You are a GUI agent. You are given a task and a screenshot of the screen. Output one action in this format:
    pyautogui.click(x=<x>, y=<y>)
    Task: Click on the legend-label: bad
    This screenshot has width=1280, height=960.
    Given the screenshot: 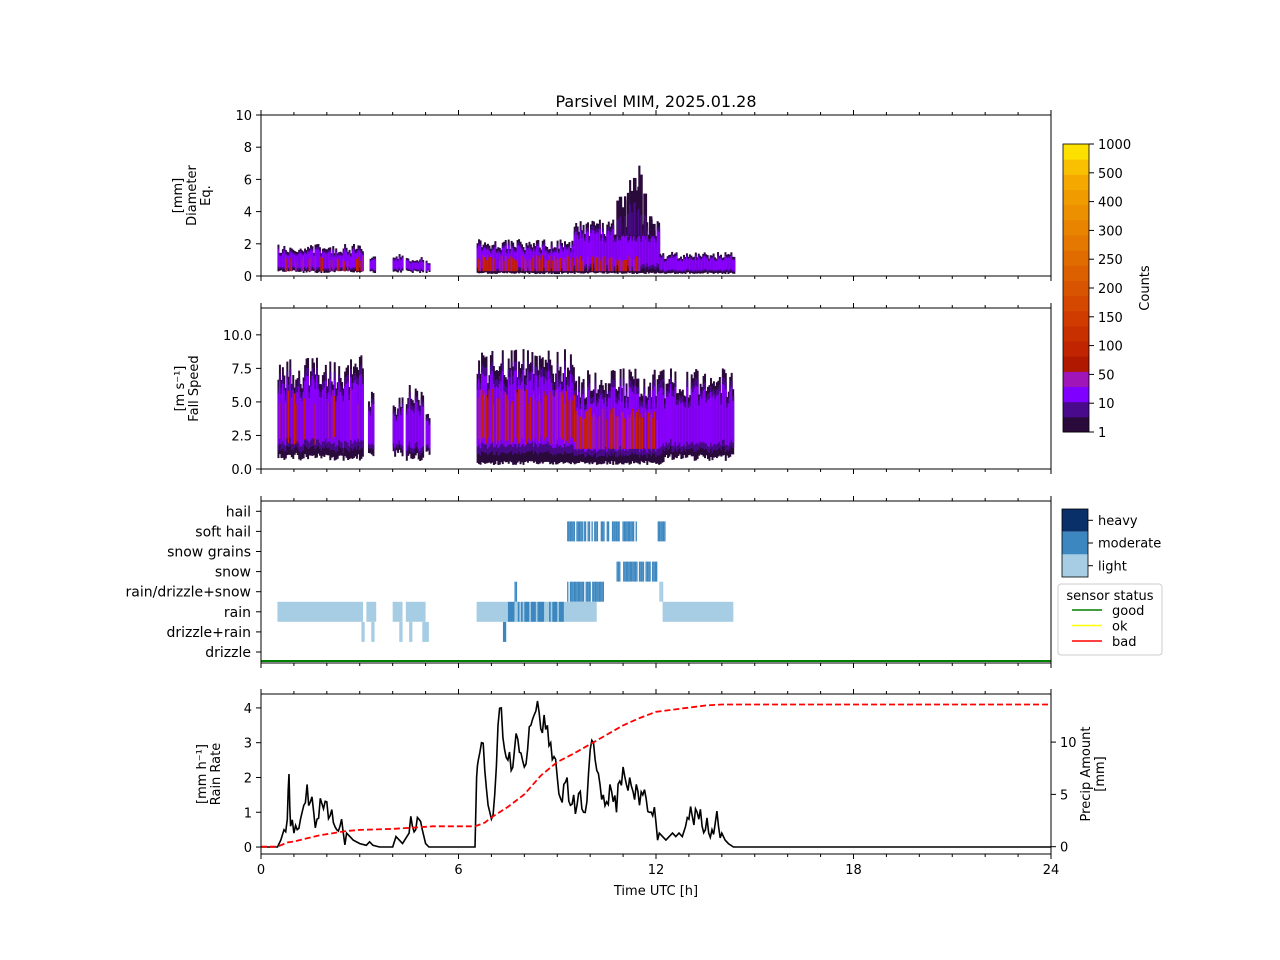 What is the action you would take?
    pyautogui.click(x=1124, y=642)
    